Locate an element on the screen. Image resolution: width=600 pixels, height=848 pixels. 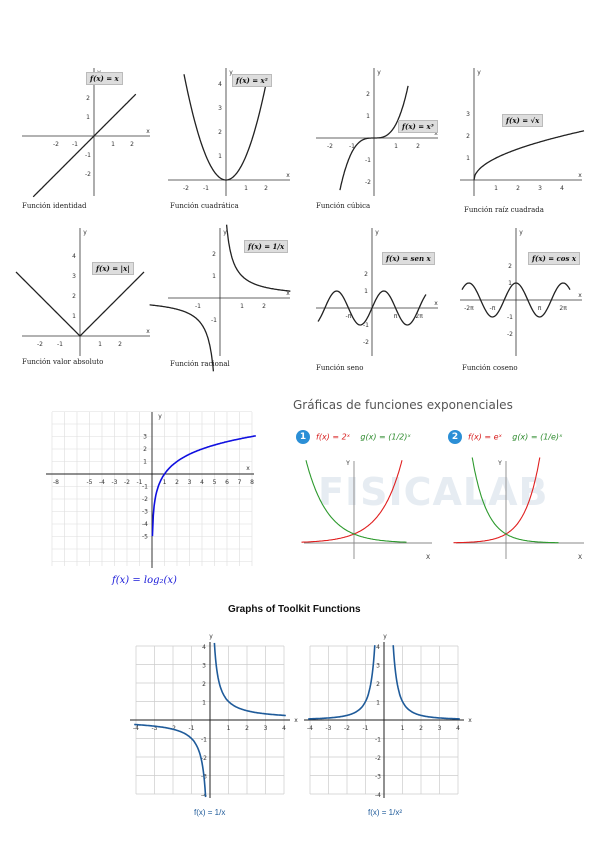
legend-2: 2 f(x) = eˣ g(x) = (1/e)ˣ is located at coordinates (505, 437).